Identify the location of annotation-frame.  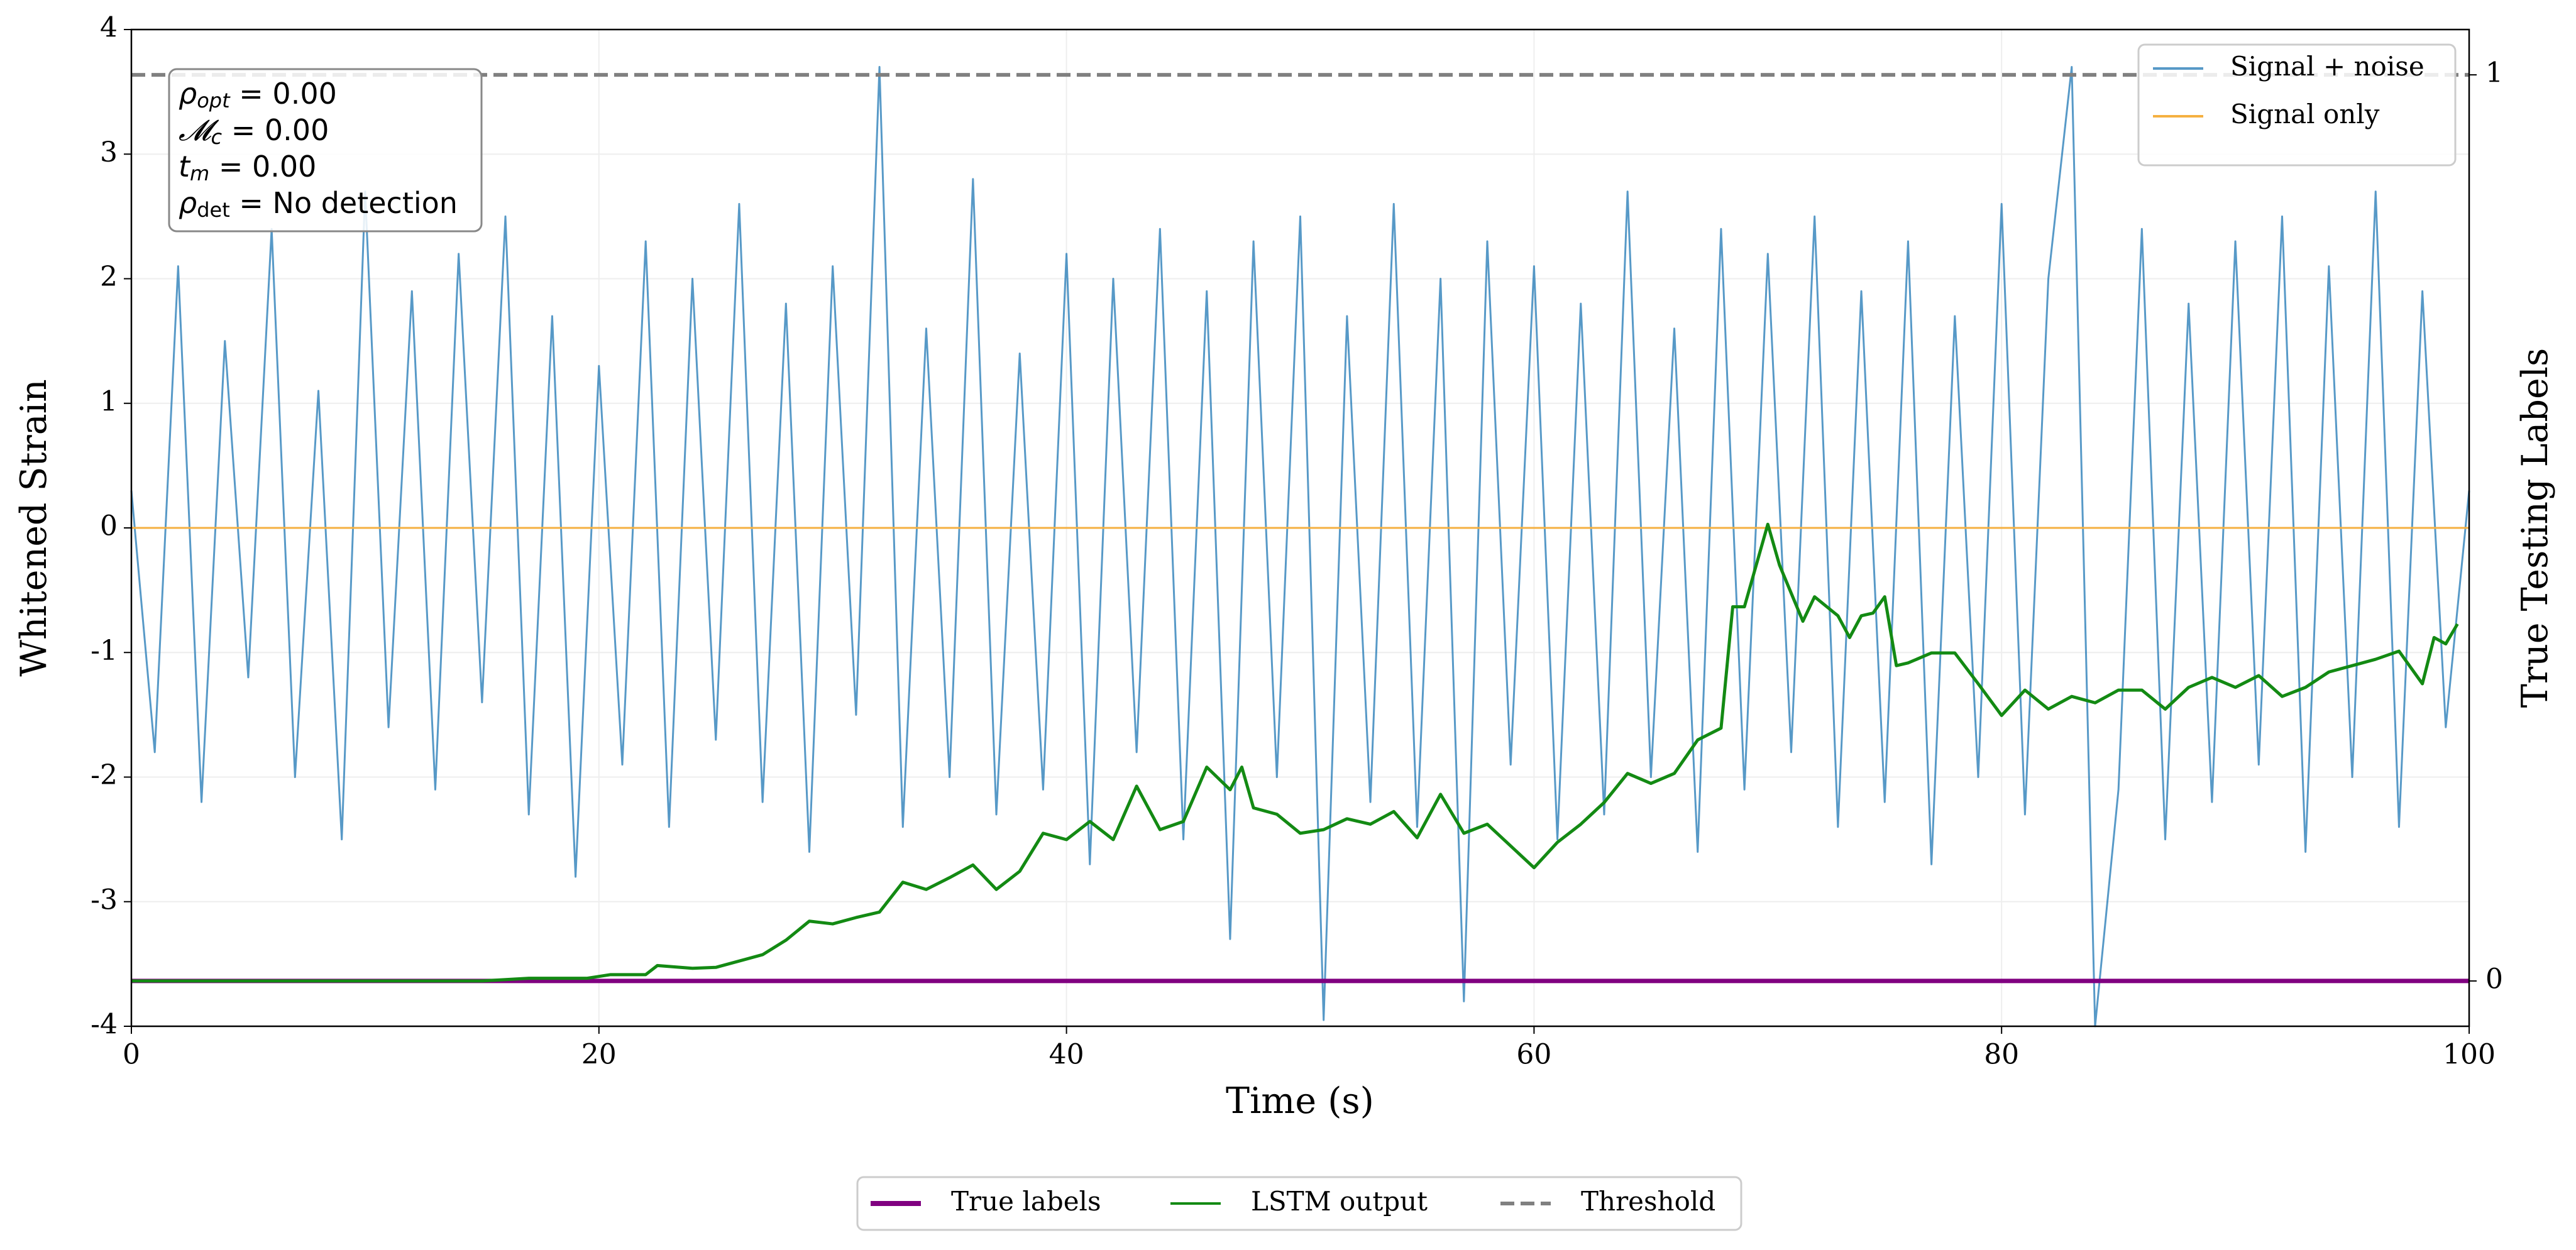
(326, 150).